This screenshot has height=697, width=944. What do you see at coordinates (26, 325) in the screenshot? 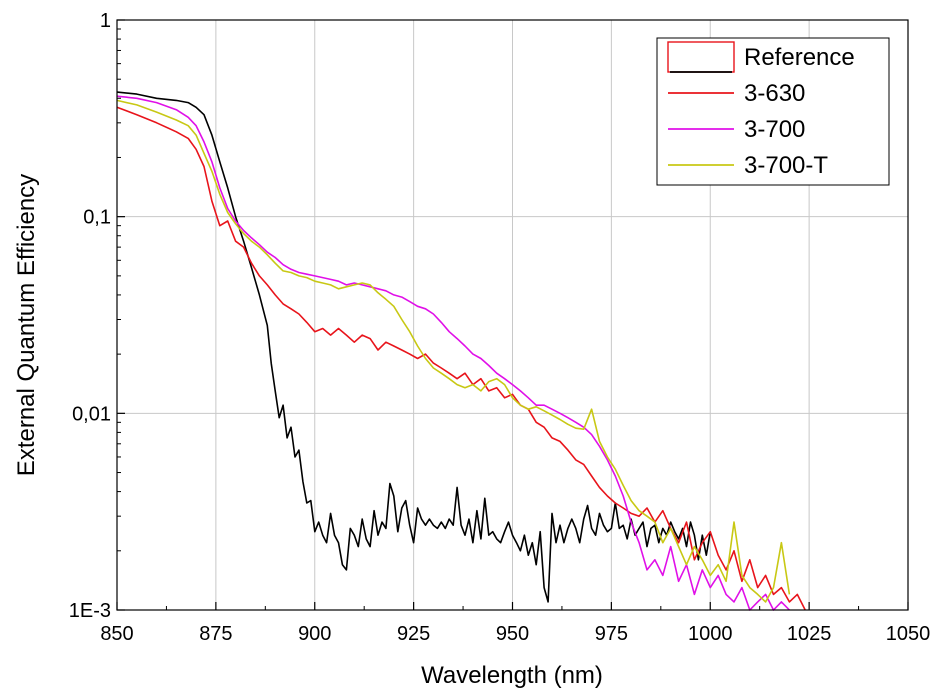
I see `y-axis-title: External Quantum Efficiency` at bounding box center [26, 325].